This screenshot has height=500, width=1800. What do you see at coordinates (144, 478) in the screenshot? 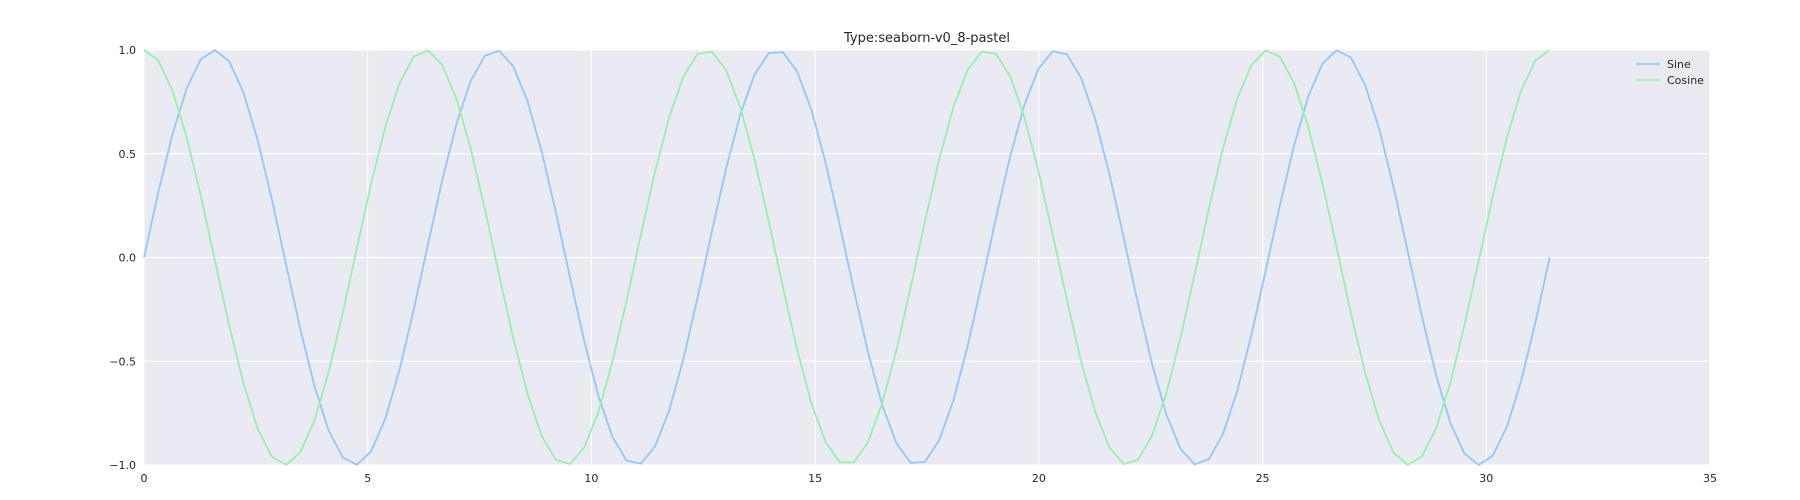
I see `x-tick-label: 0` at bounding box center [144, 478].